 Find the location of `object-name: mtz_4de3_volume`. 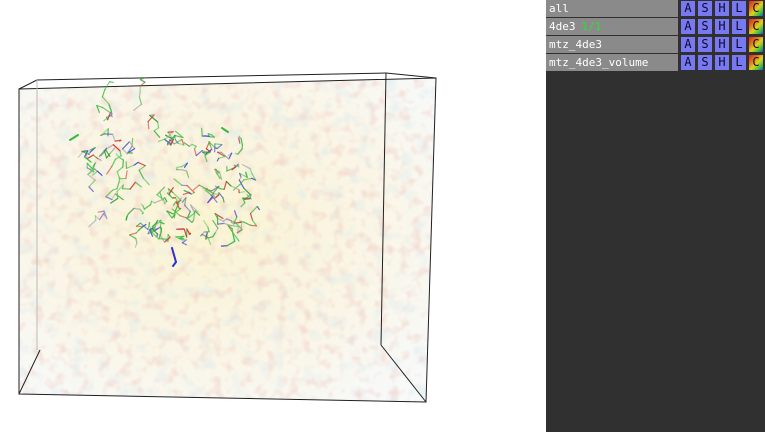

object-name: mtz_4de3_volume is located at coordinates (612, 62).